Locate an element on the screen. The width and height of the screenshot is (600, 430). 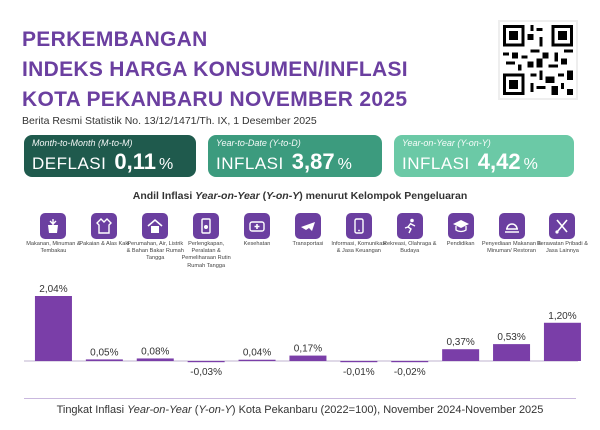
card-value: 4,42 is located at coordinates (499, 161).